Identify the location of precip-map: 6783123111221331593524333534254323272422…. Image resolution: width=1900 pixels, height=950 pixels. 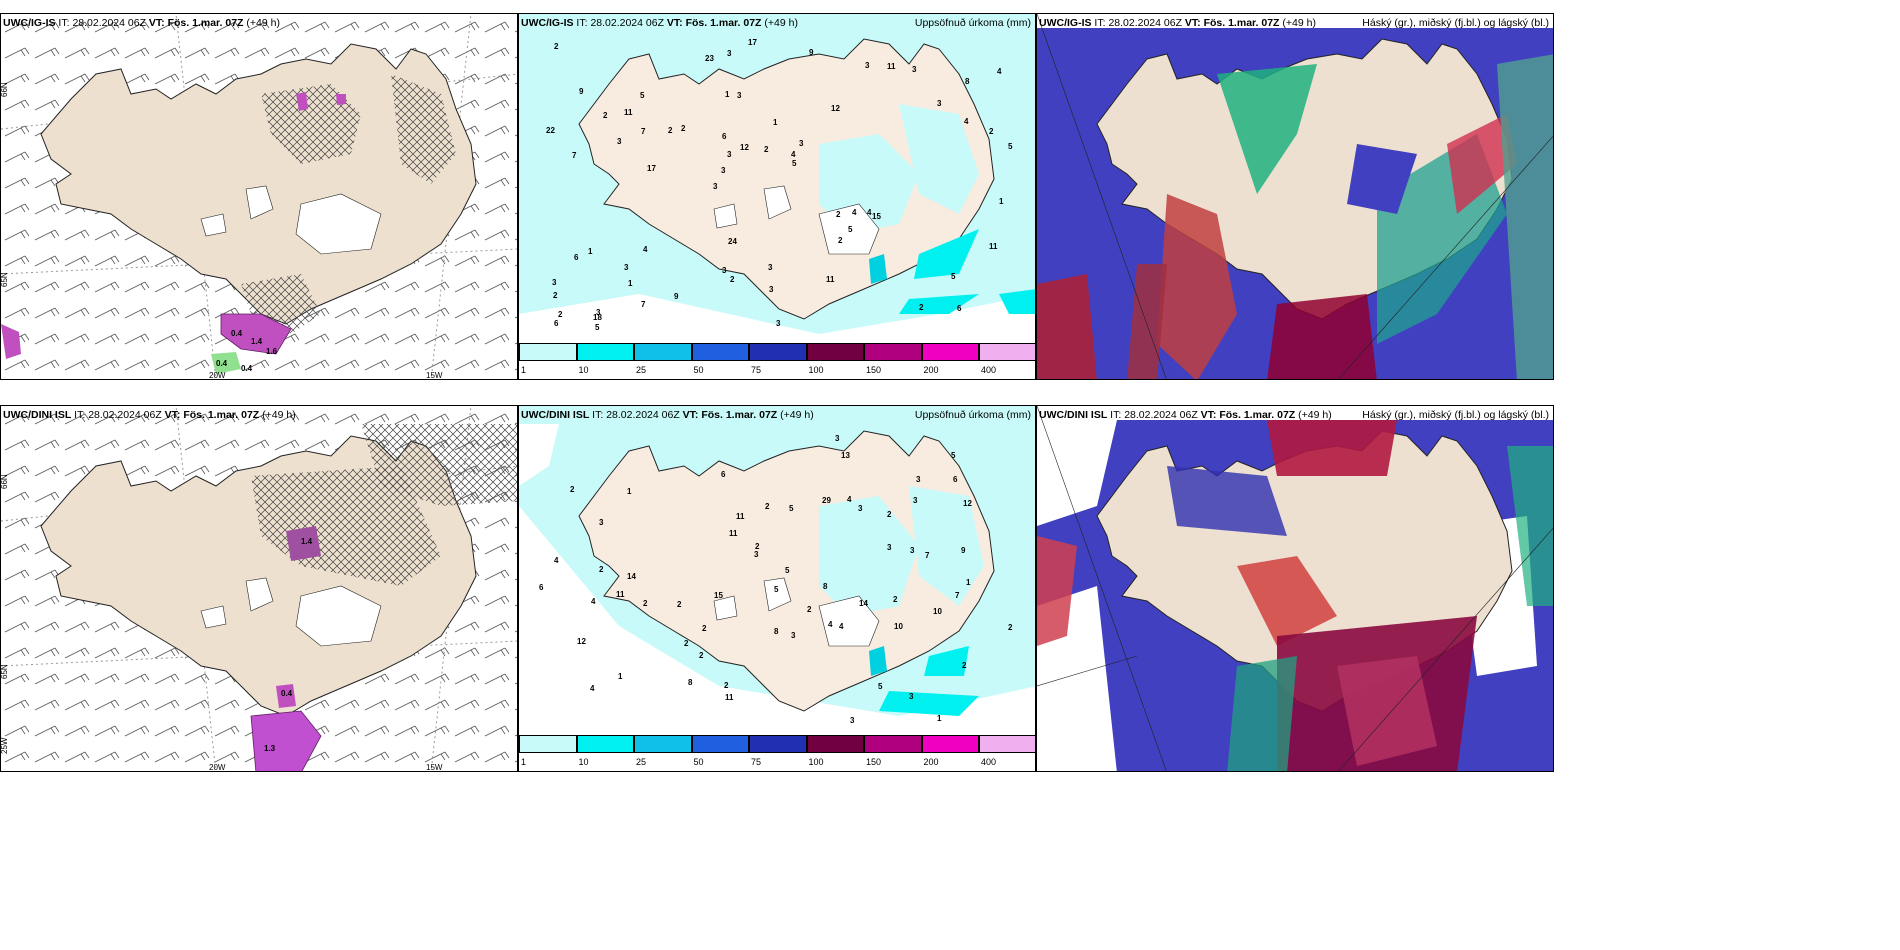
(777, 179).